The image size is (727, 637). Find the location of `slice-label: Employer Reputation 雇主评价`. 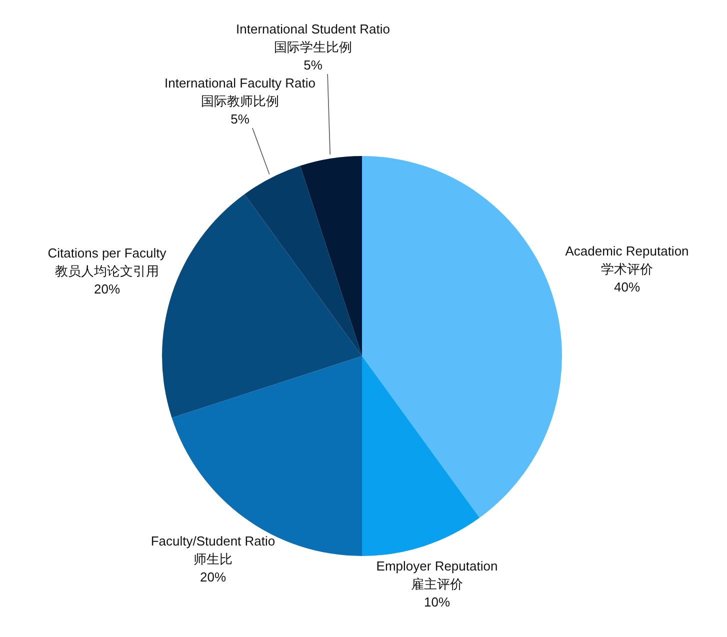

slice-label: Employer Reputation 雇主评价 is located at coordinates (437, 575).